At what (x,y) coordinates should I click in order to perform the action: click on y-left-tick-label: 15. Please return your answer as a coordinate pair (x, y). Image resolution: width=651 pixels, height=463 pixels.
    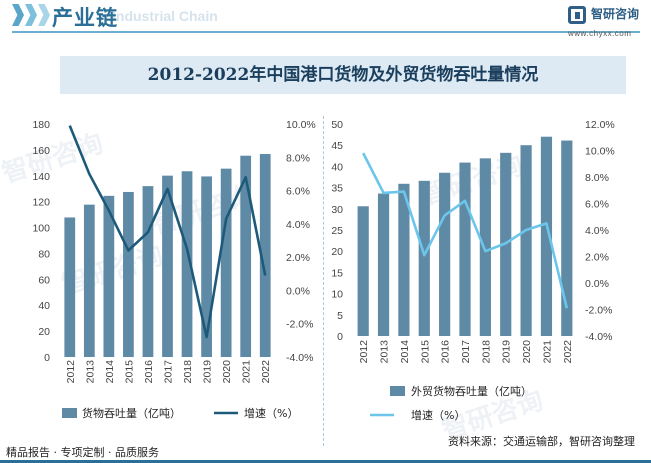
    Looking at the image, I should click on (337, 273).